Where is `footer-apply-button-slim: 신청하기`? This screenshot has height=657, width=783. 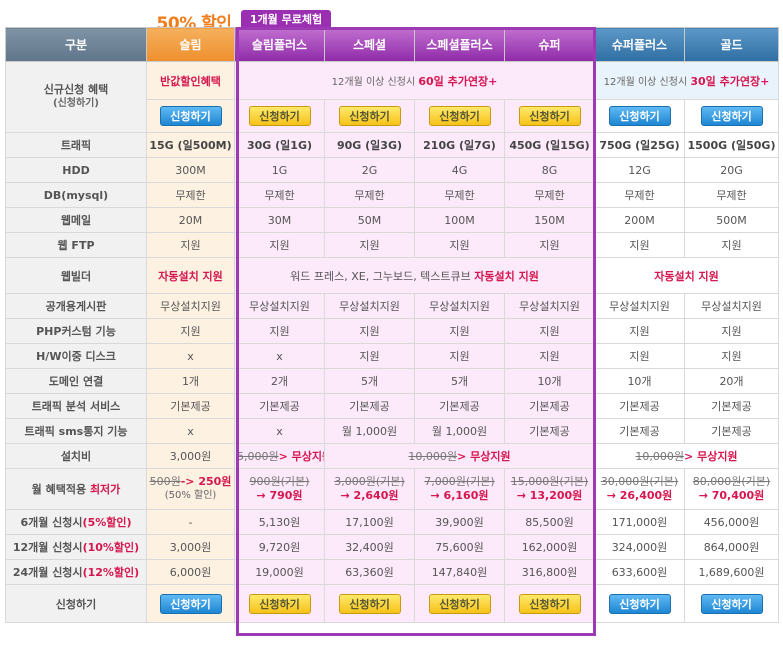 footer-apply-button-slim: 신청하기 is located at coordinates (190, 603).